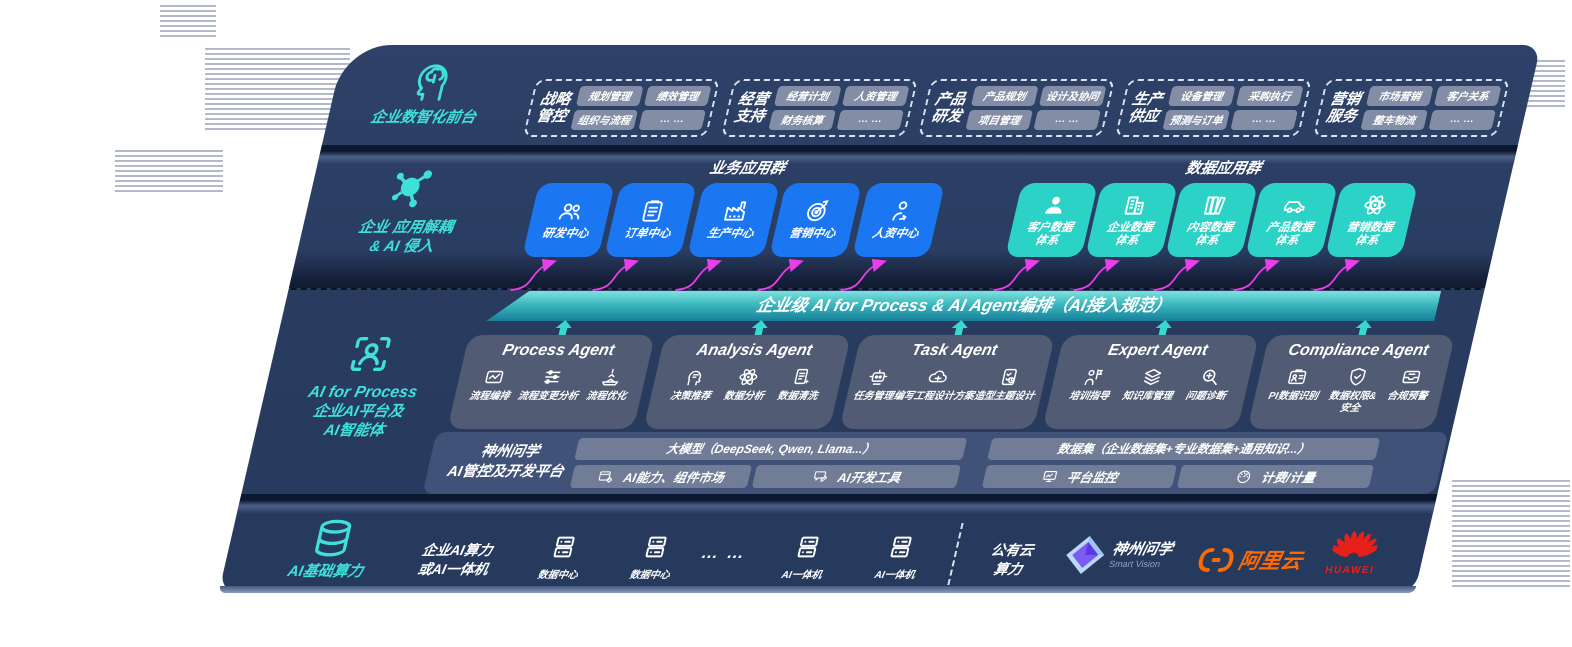 The image size is (1572, 647). What do you see at coordinates (895, 234) in the screenshot?
I see `app-box-label: 人资中心` at bounding box center [895, 234].